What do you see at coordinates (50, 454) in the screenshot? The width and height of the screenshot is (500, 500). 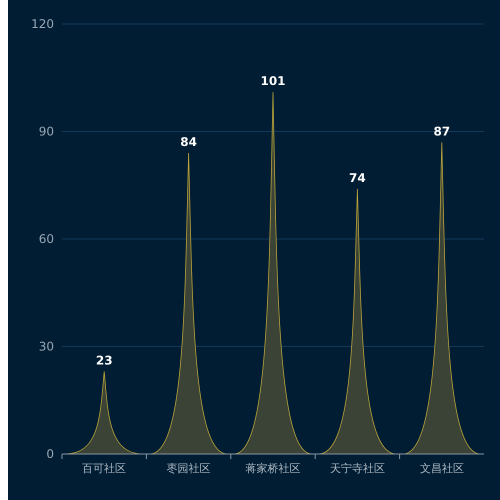 I see `y-tick-label: 0` at bounding box center [50, 454].